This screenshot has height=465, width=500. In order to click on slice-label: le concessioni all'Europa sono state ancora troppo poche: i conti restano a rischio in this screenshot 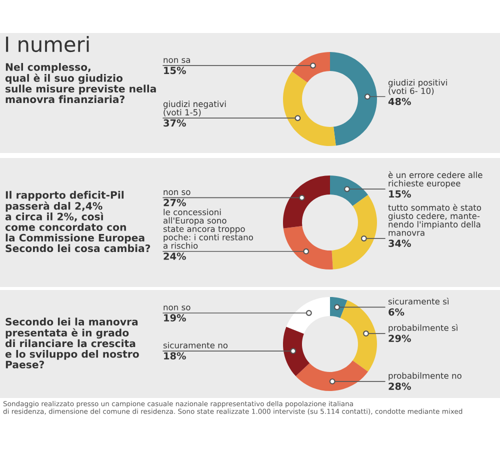, I will do `click(208, 228)`.